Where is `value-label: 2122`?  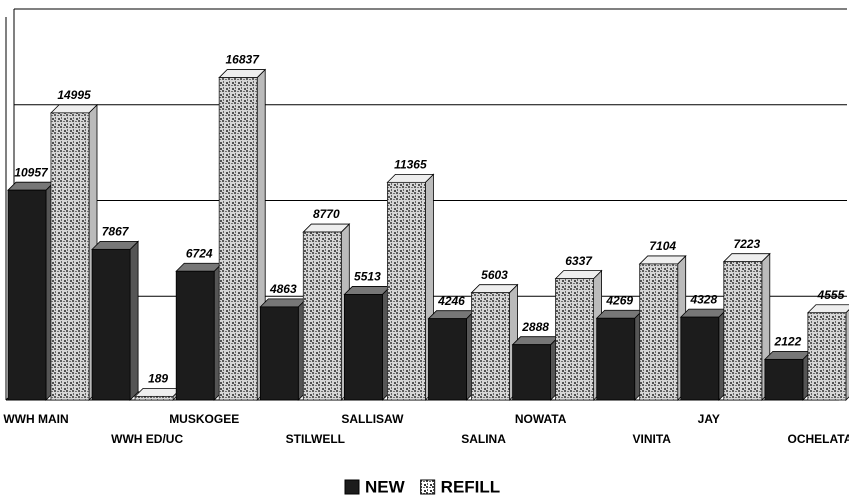 value-label: 2122 is located at coordinates (788, 342).